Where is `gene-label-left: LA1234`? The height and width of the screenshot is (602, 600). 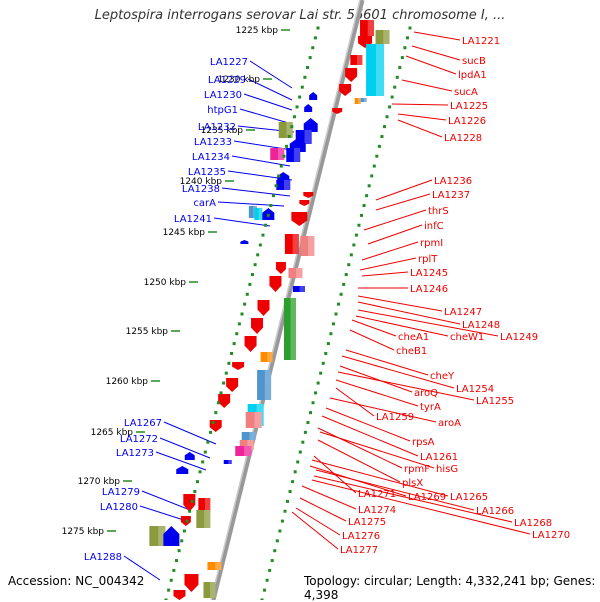 gene-label-left: LA1234 is located at coordinates (211, 157).